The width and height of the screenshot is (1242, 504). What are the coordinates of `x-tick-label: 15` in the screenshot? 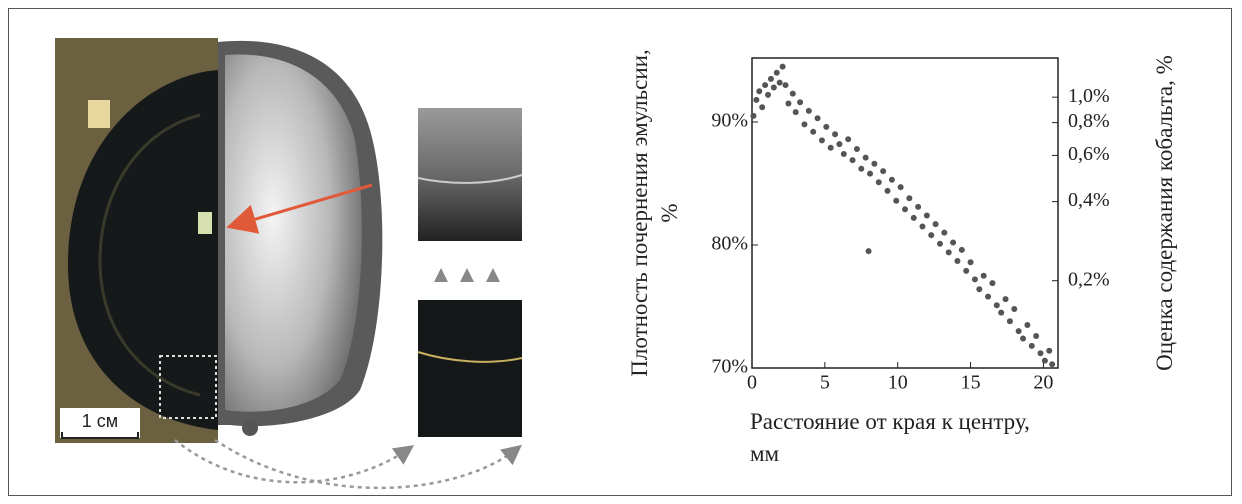 It's located at (971, 383).